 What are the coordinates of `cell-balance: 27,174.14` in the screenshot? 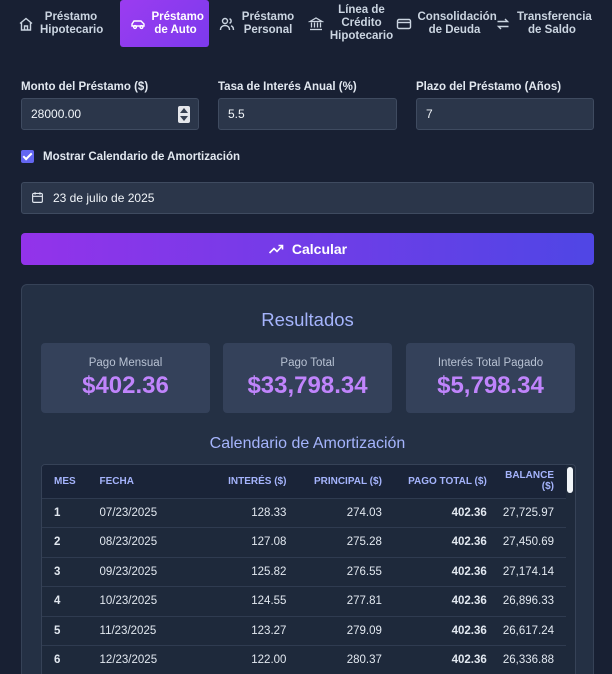 It's located at (528, 571).